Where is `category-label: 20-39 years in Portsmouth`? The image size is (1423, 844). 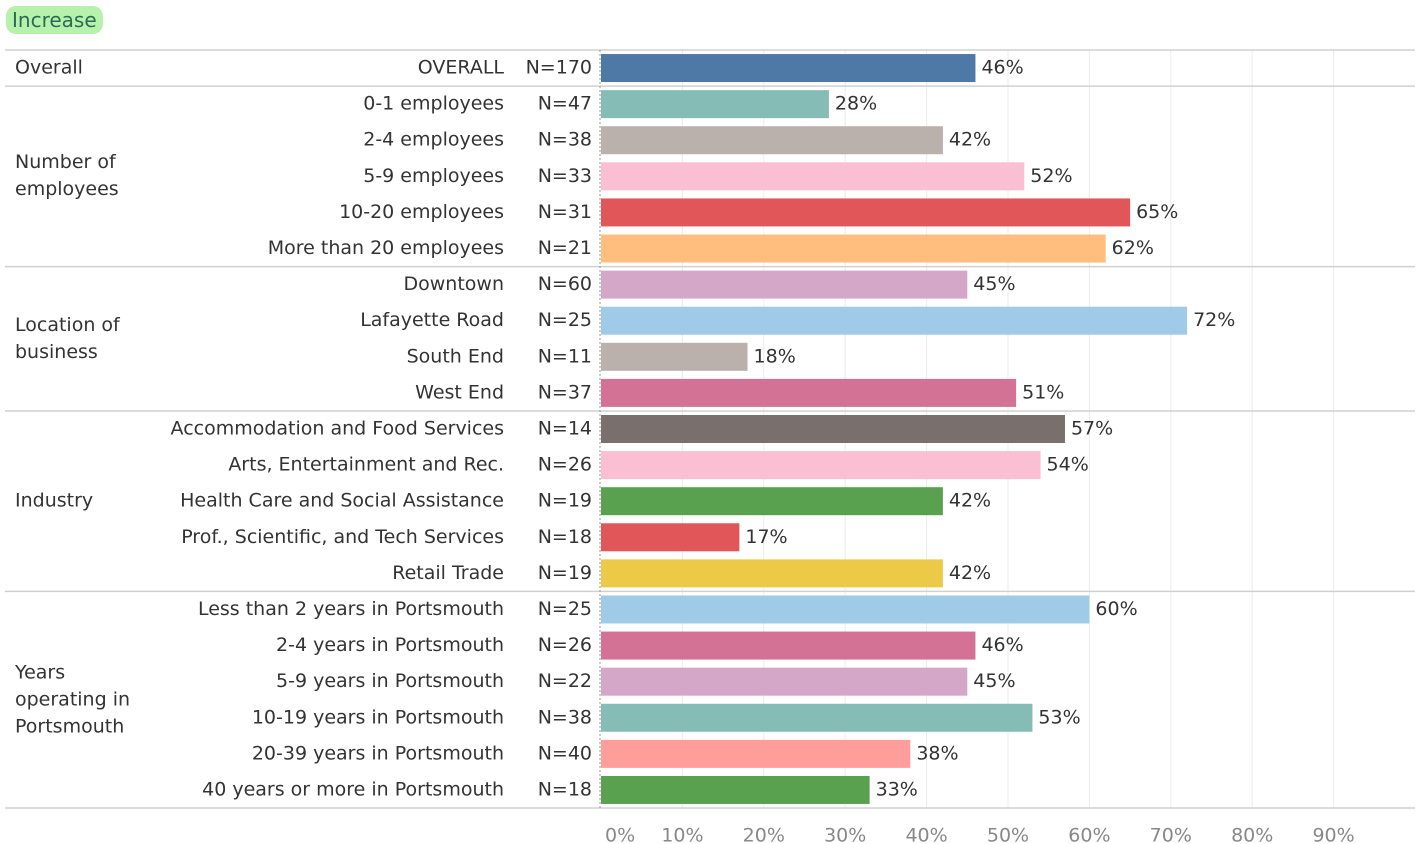
category-label: 20-39 years in Portsmouth is located at coordinates (378, 753).